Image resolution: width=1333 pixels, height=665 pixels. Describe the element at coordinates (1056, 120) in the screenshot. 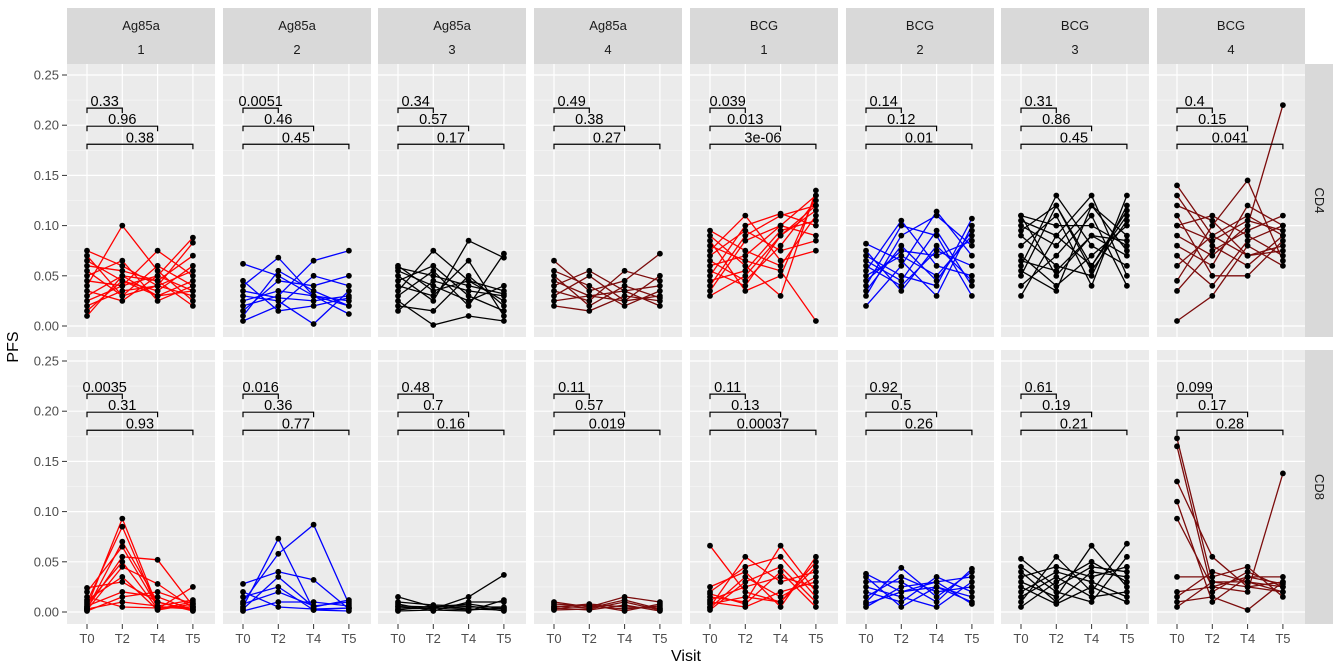

I see `p-value-label: 0.86` at that location.